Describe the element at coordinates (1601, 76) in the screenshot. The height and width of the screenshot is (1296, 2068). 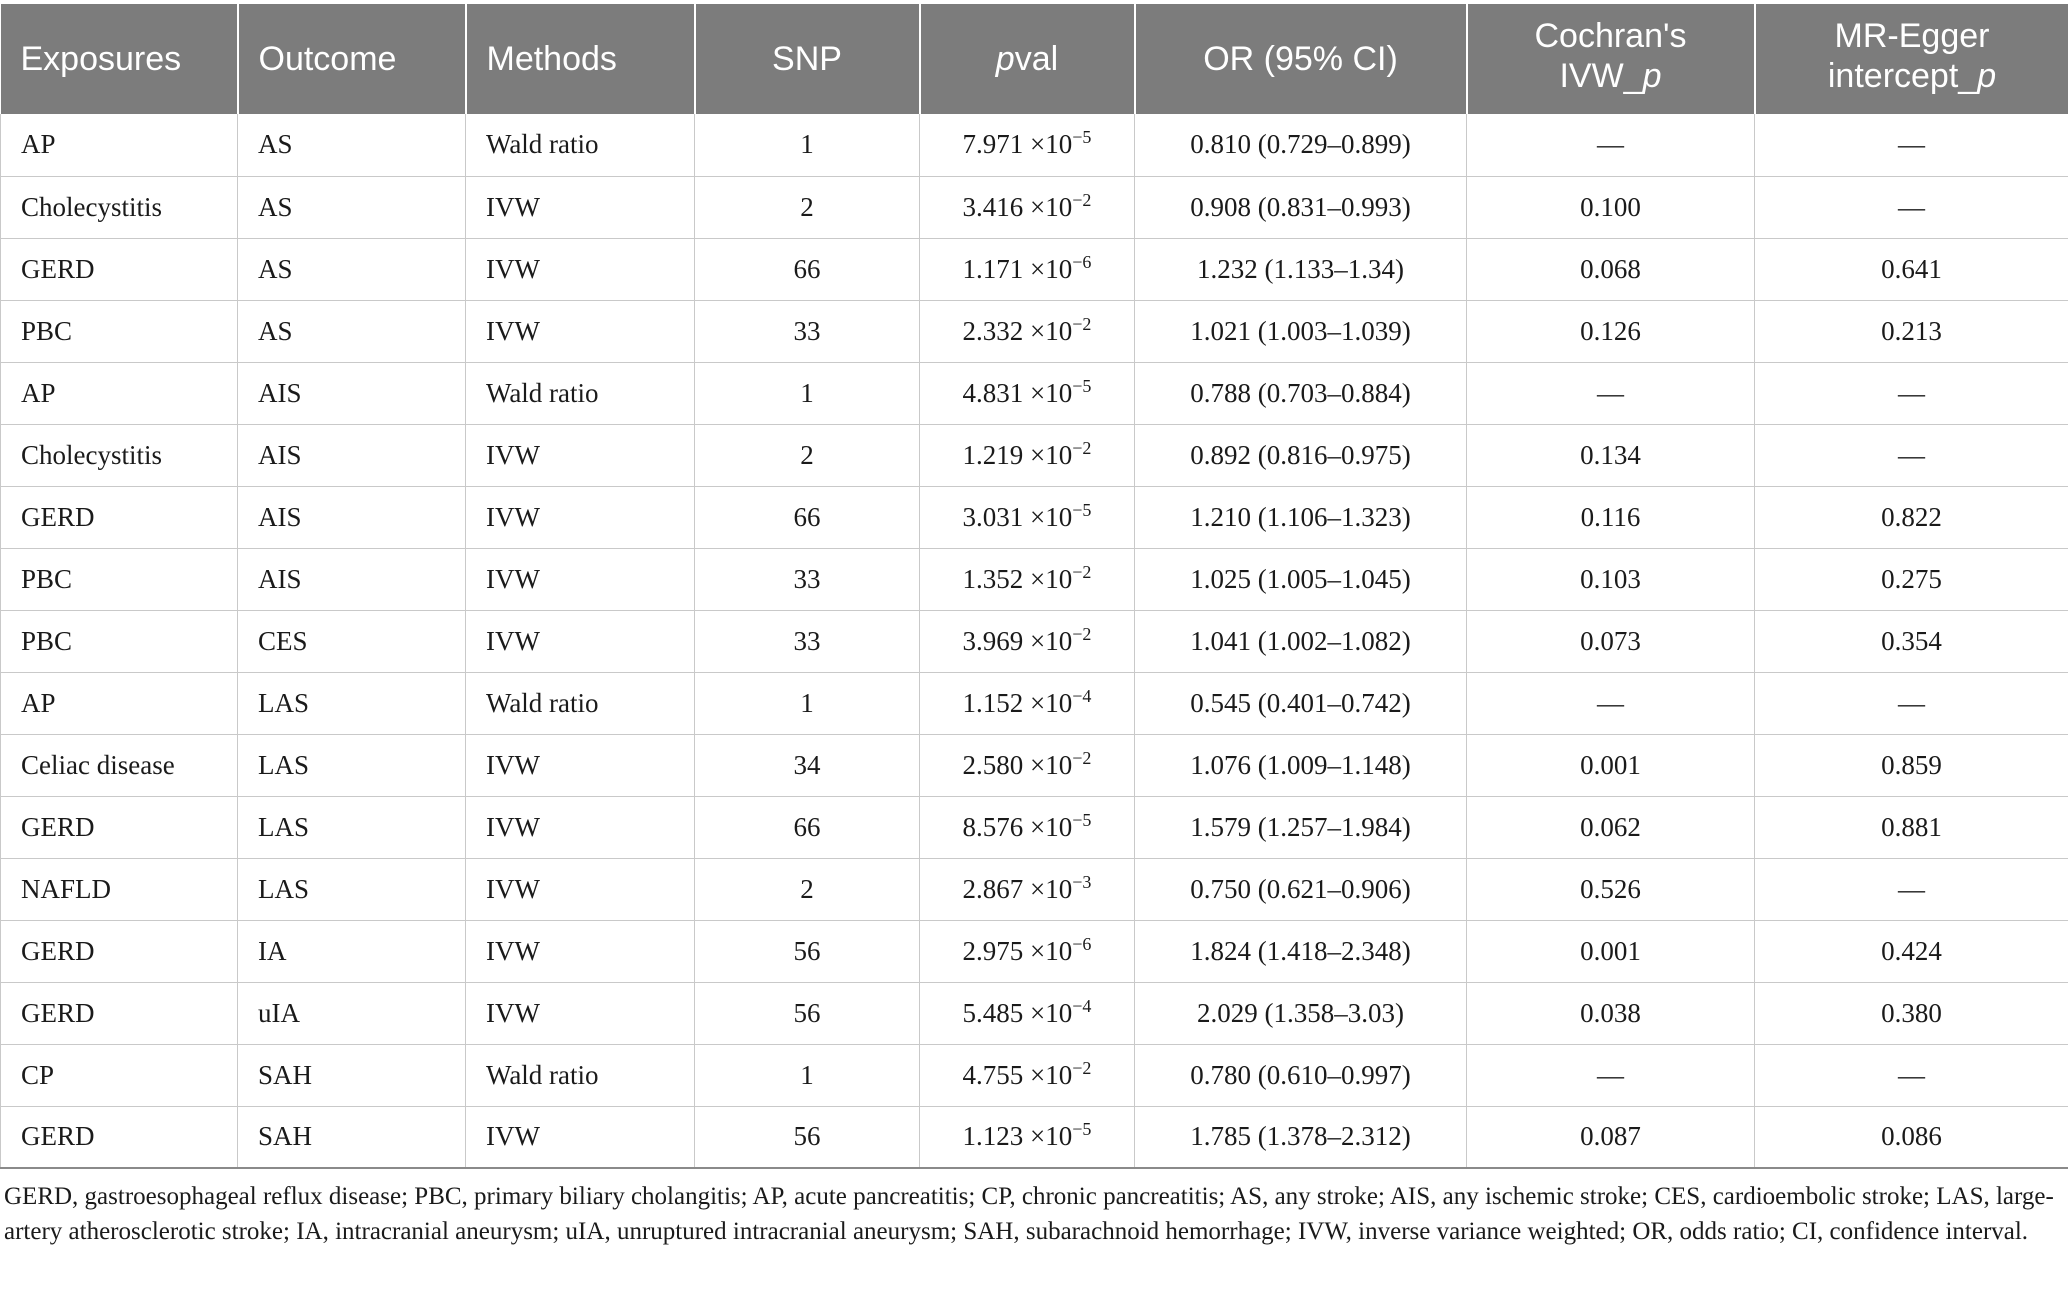
I see `header-cochran-line2: IVW_` at that location.